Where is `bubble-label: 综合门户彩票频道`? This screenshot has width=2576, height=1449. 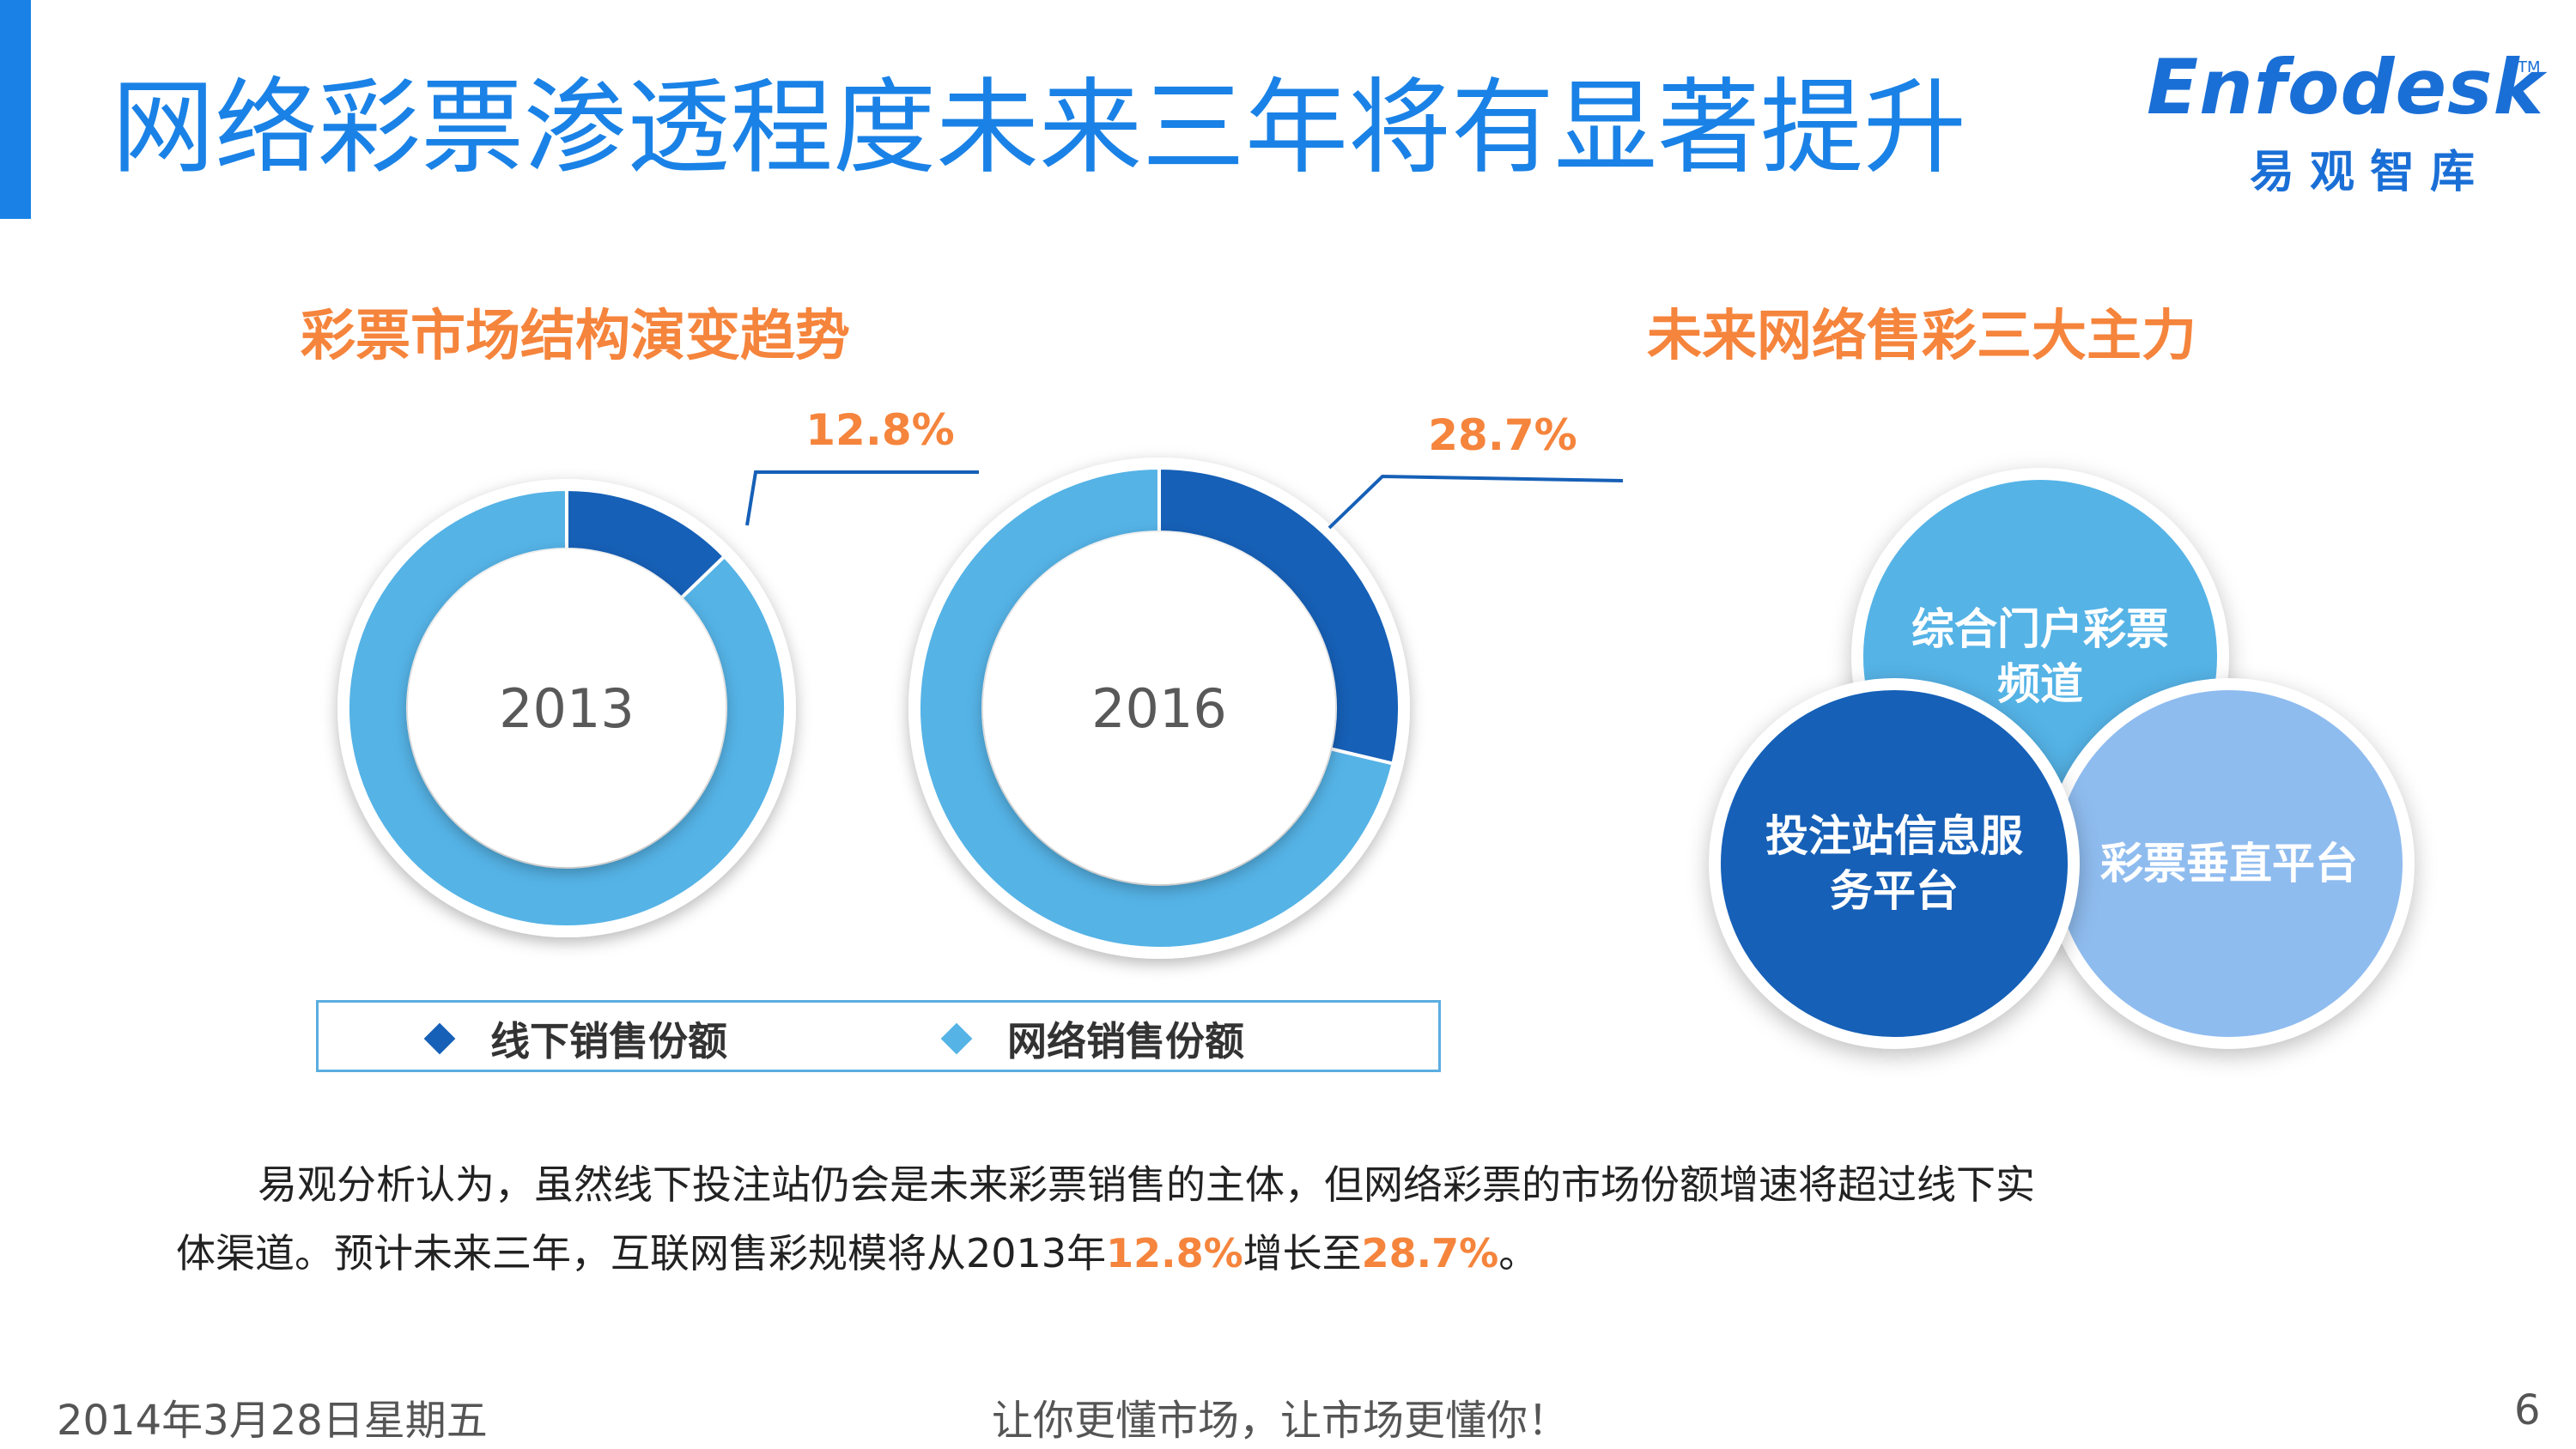
bubble-label: 综合门户彩票频道 is located at coordinates (2040, 656).